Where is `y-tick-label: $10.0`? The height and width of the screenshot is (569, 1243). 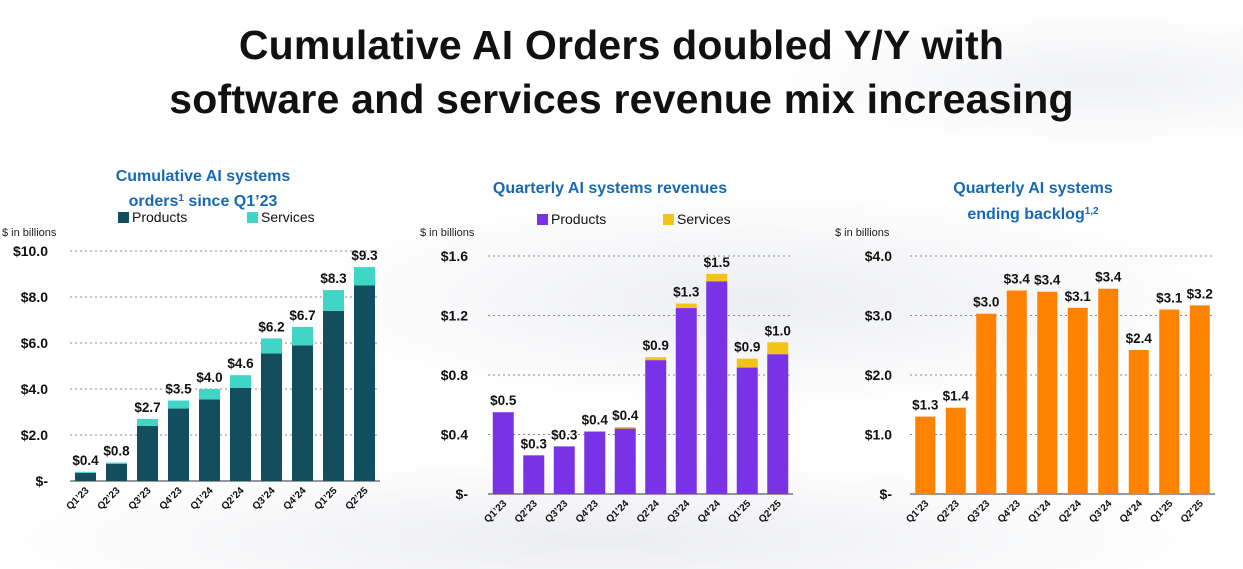
y-tick-label: $10.0 is located at coordinates (30, 251).